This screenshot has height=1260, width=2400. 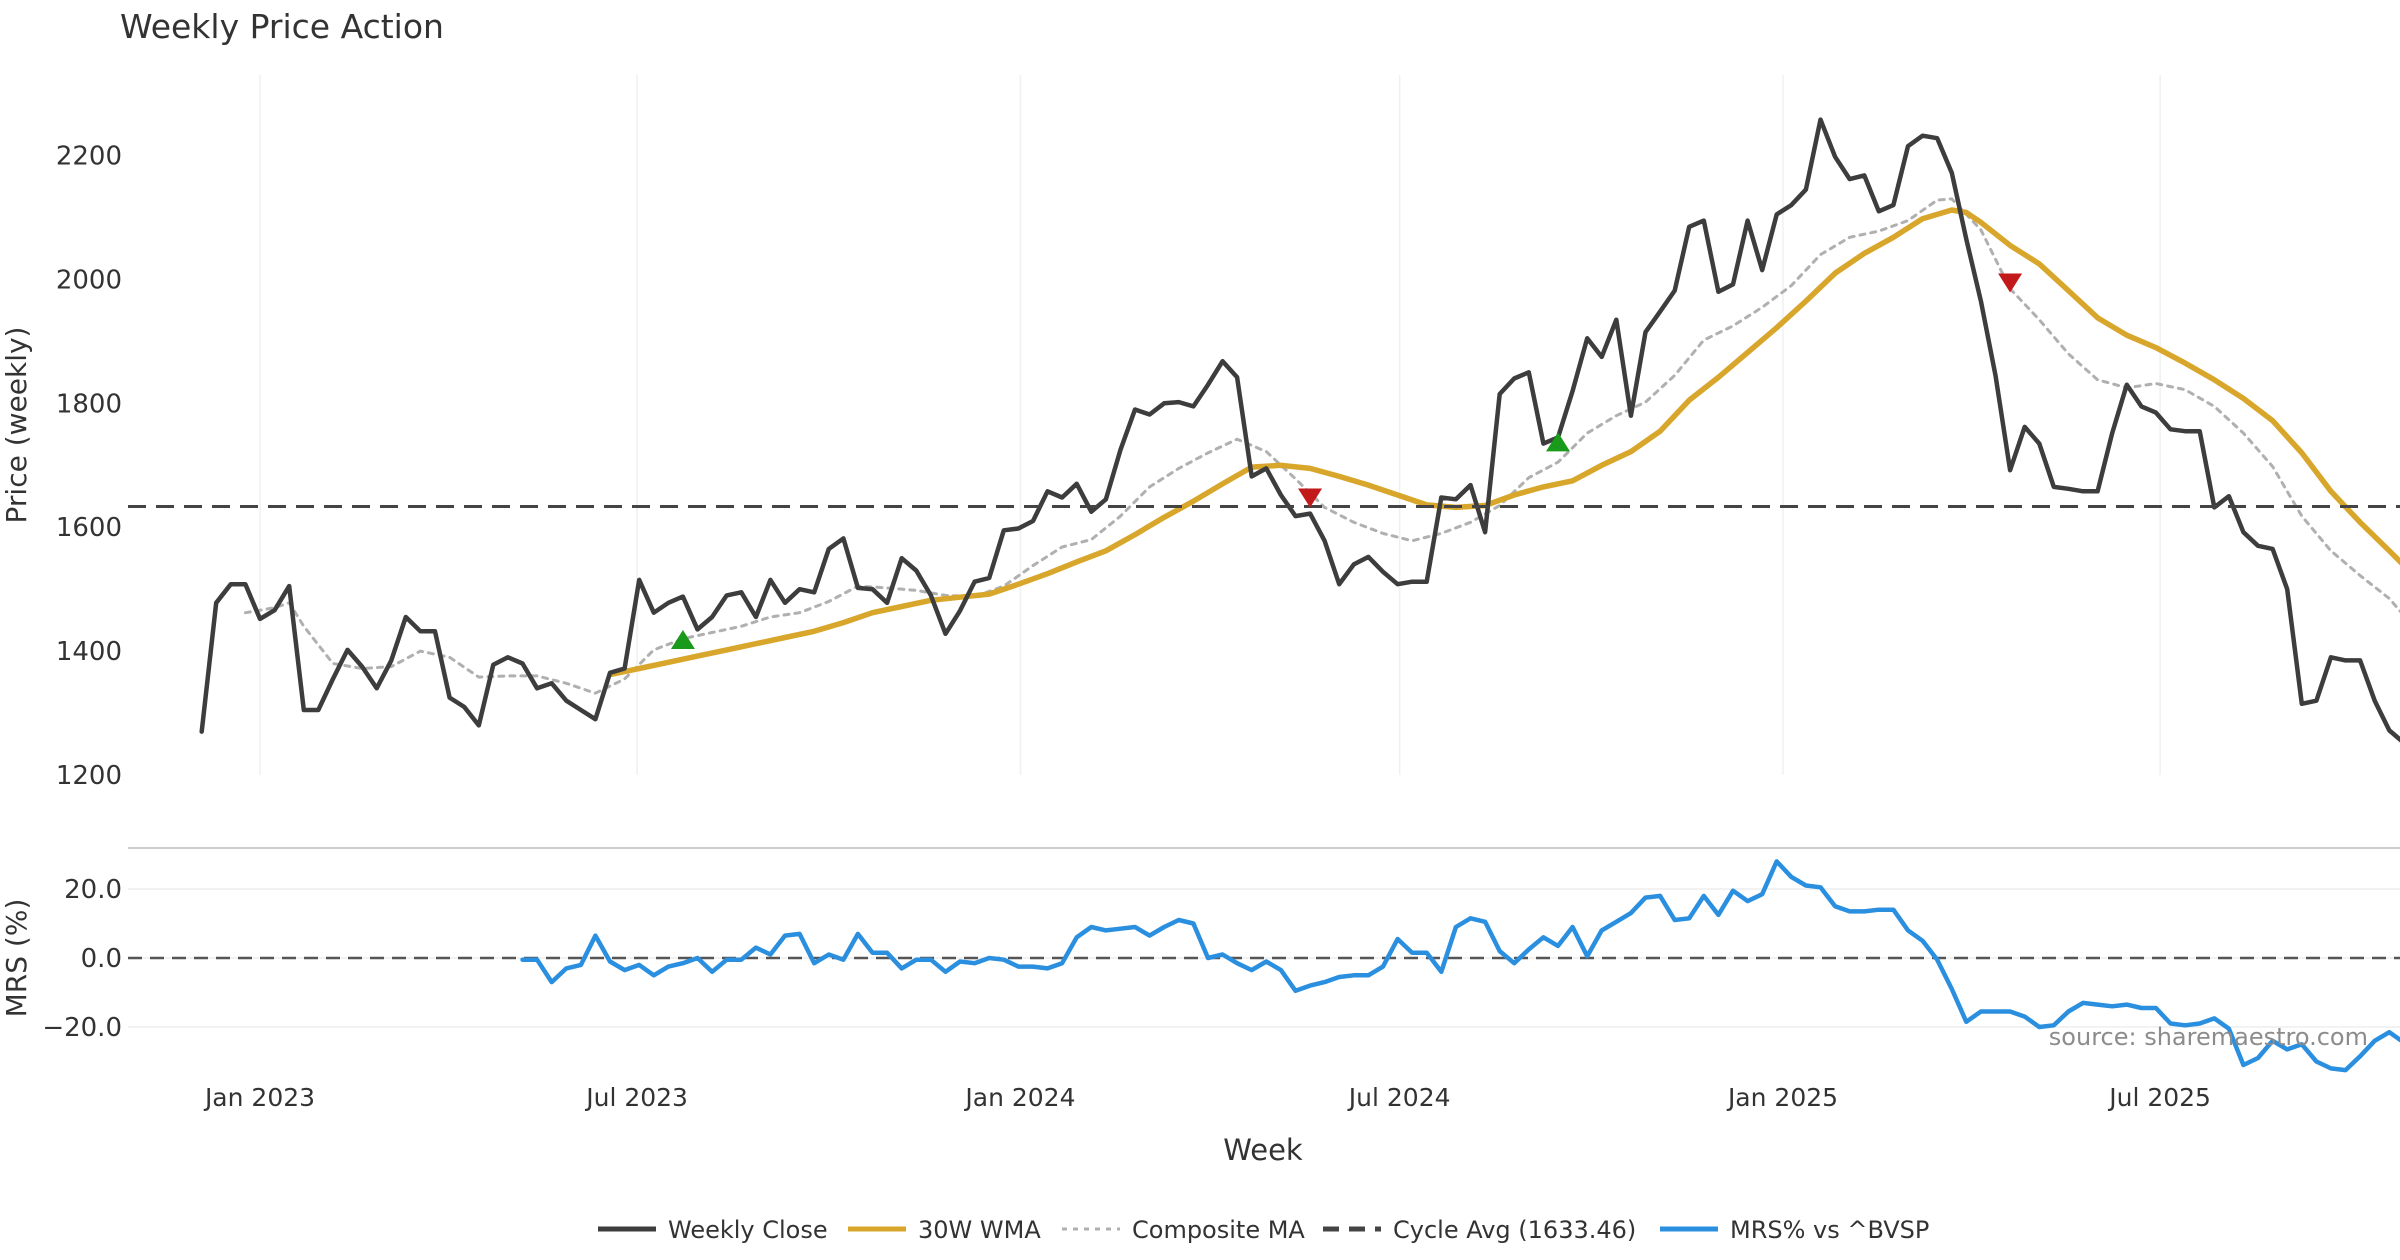 What do you see at coordinates (1514, 1230) in the screenshot?
I see `legend-label: Cycle Avg (1633.46)` at bounding box center [1514, 1230].